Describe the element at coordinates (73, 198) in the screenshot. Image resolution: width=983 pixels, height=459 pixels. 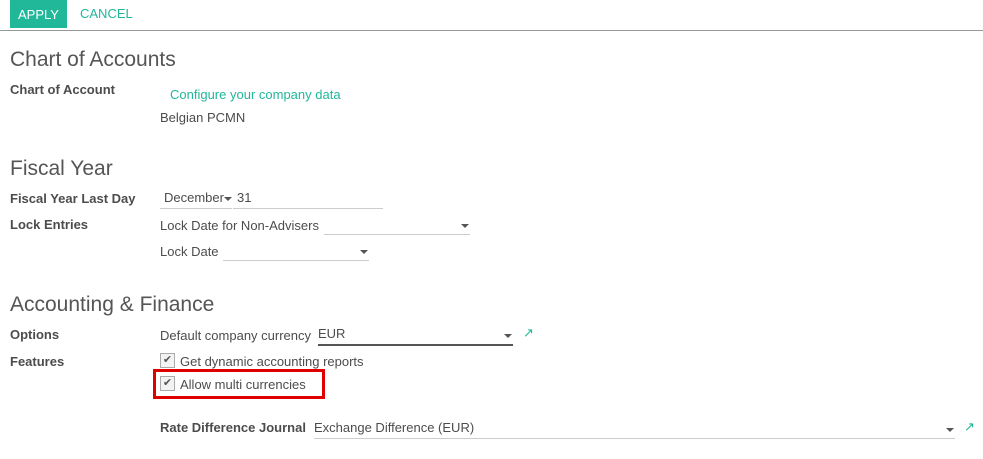
I see `fiscal-last-day-label: Fiscal Year Last Day` at that location.